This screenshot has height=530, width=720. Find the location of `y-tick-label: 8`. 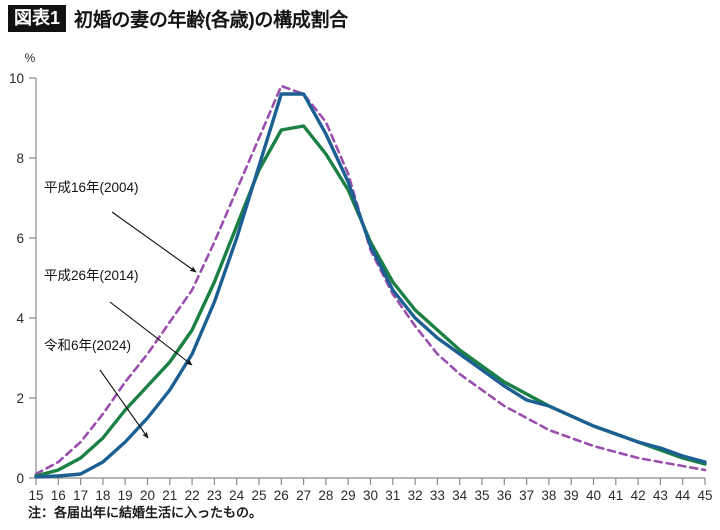

y-tick-label: 8 is located at coordinates (20, 158).